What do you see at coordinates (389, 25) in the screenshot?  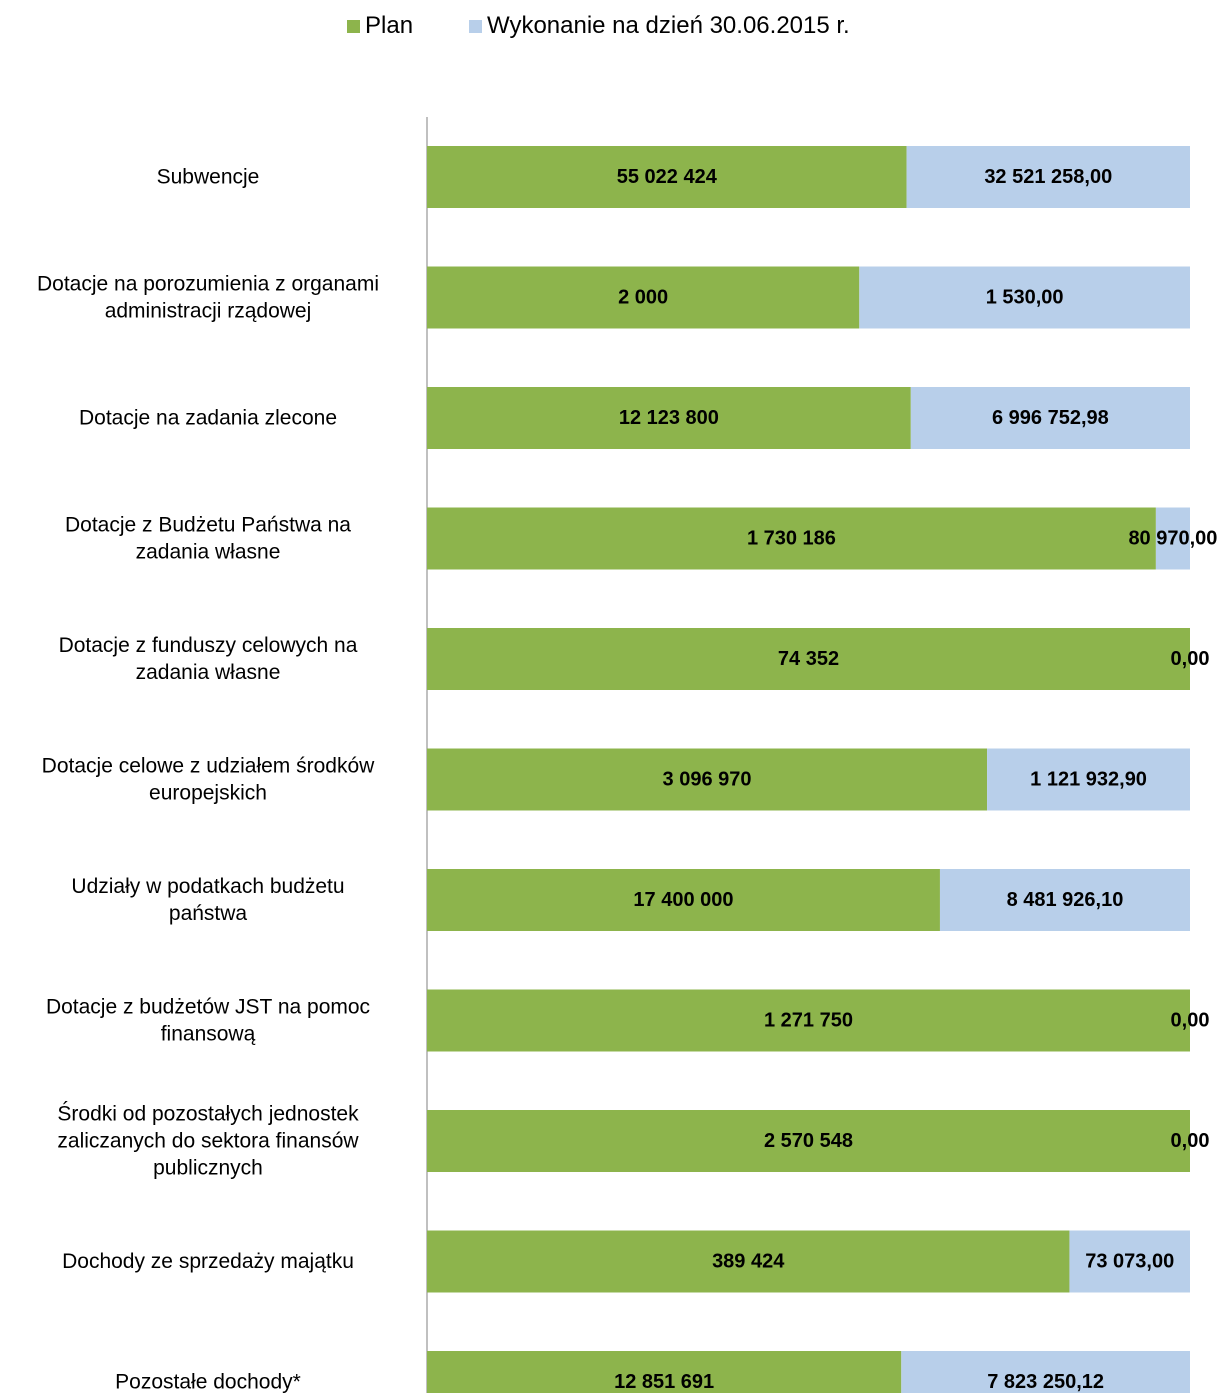 I see `legend-label-plan: Plan` at bounding box center [389, 25].